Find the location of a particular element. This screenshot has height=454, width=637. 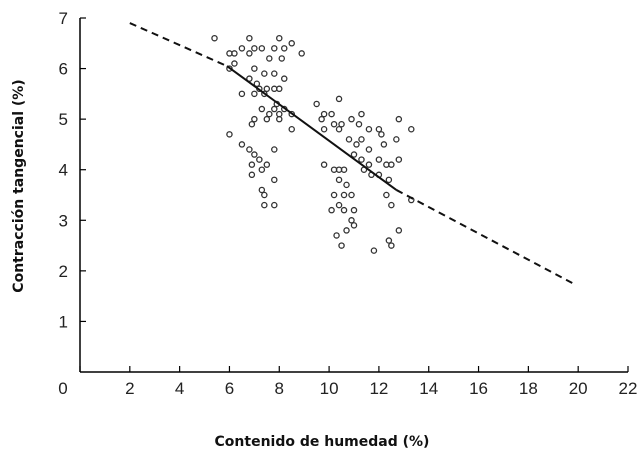

y-axis-title: Contracción tangencial (%) is located at coordinates (19, 185).